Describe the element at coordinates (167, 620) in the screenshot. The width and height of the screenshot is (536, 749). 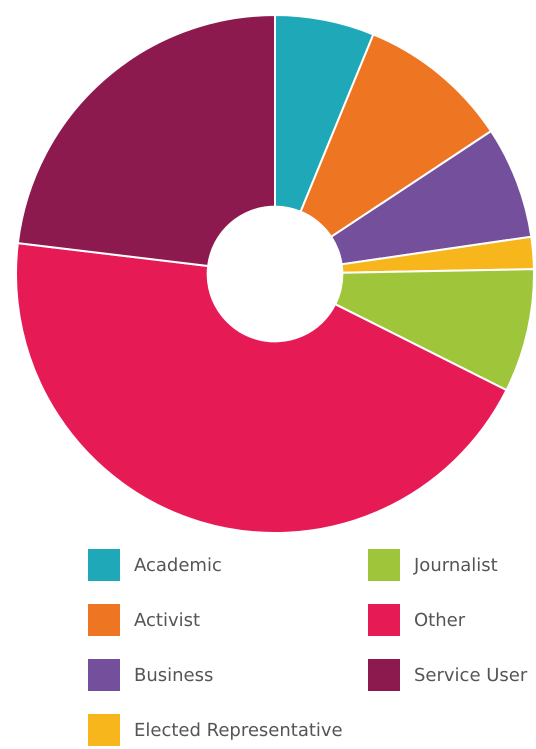
I see `legend-label: Activist` at that location.